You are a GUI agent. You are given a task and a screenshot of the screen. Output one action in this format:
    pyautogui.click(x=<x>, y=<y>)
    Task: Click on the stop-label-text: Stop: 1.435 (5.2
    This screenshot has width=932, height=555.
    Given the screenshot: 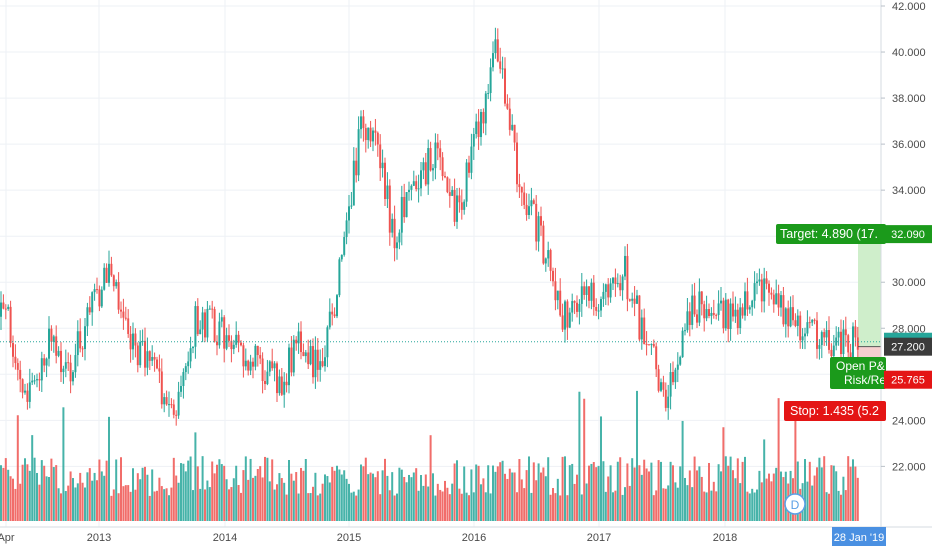 What is the action you would take?
    pyautogui.click(x=834, y=411)
    